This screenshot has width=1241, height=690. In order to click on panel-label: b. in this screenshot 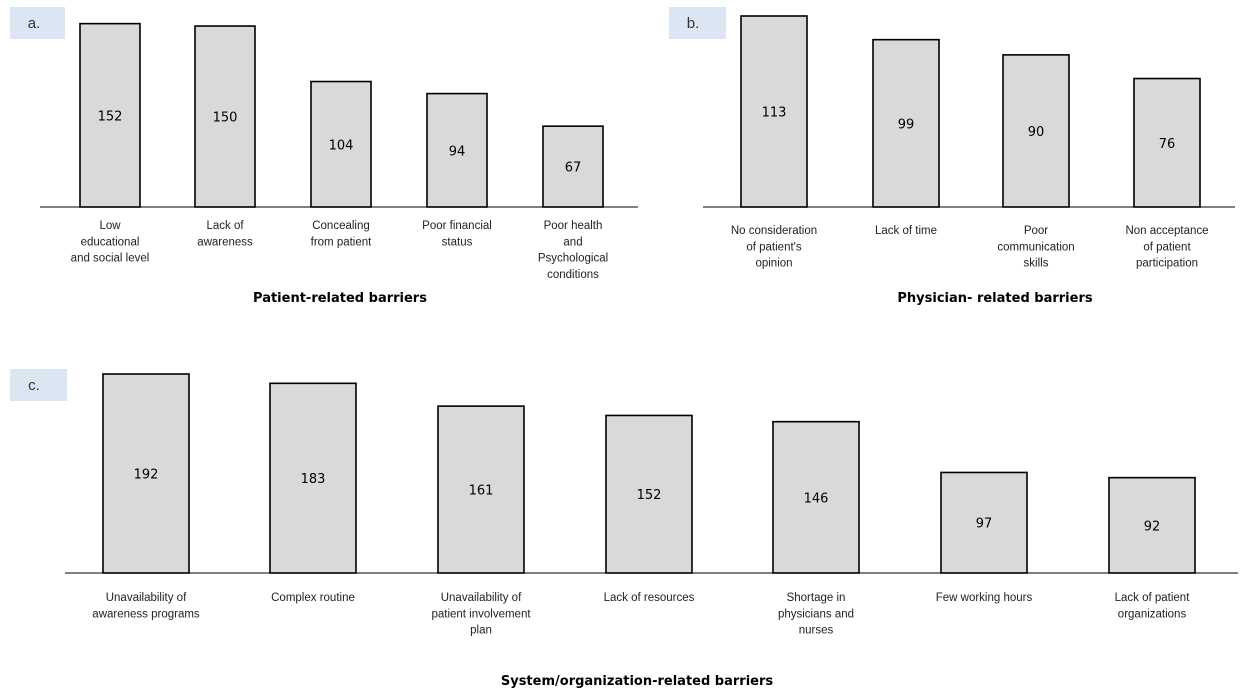, I will do `click(693, 23)`.